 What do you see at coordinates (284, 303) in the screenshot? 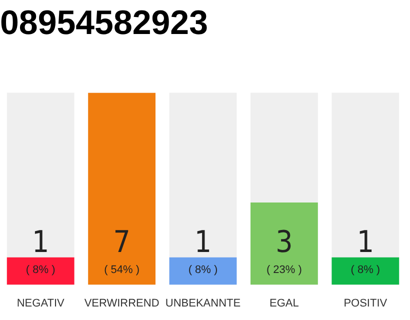
I see `x-tick-label: EGAL` at bounding box center [284, 303].